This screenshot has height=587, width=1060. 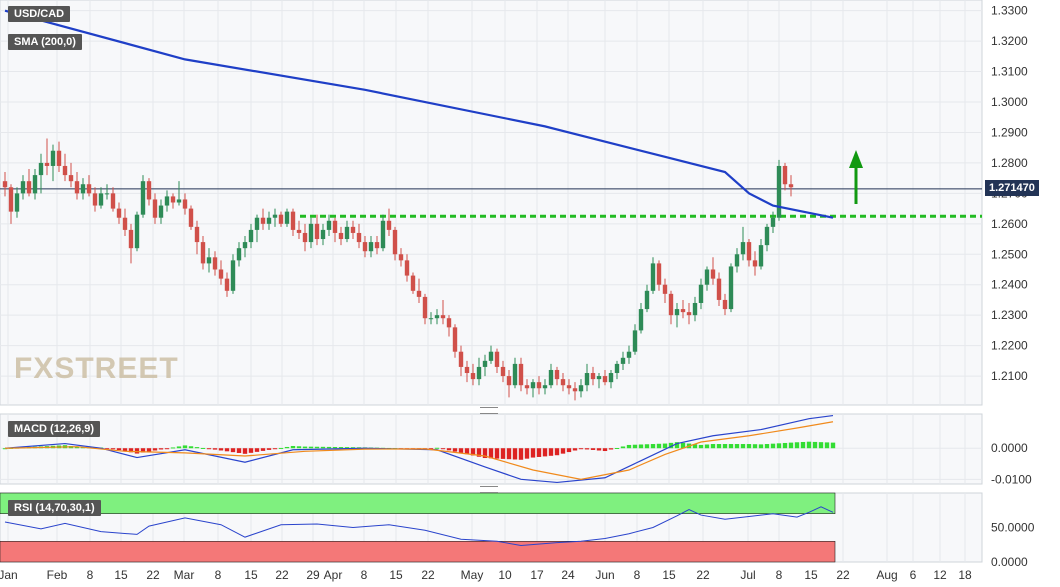 I want to click on price-tick-label: 1.3200, so click(x=1009, y=41).